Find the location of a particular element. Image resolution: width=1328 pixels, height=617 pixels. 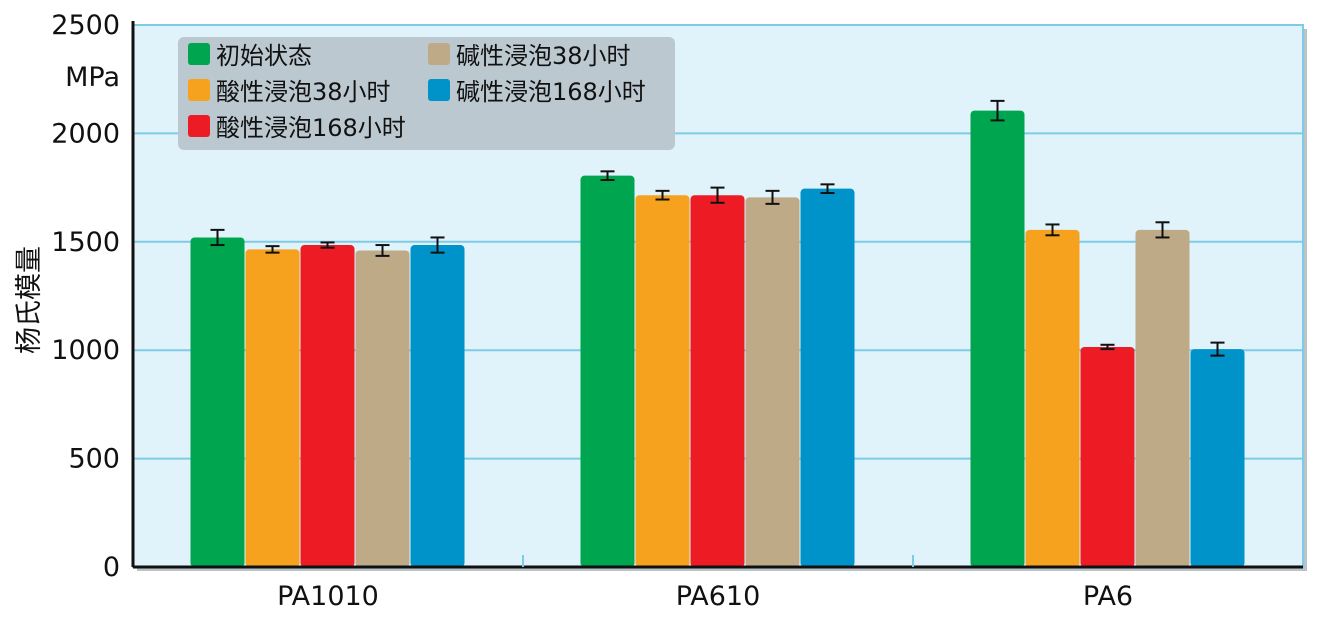

y-axis-label: 杨氏模量 is located at coordinates (29, 300).